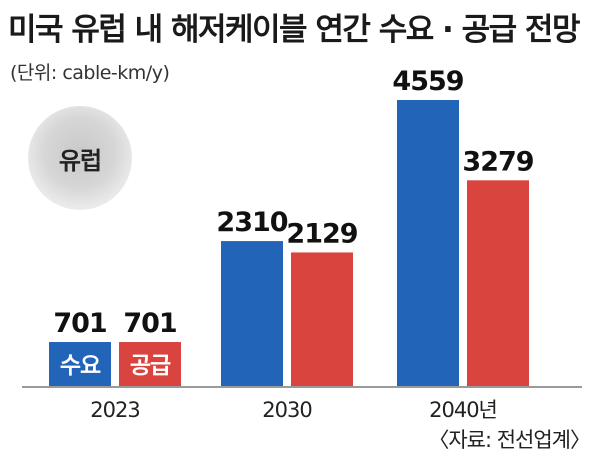 The image size is (600, 470). I want to click on region-label: 유럽, so click(80, 160).